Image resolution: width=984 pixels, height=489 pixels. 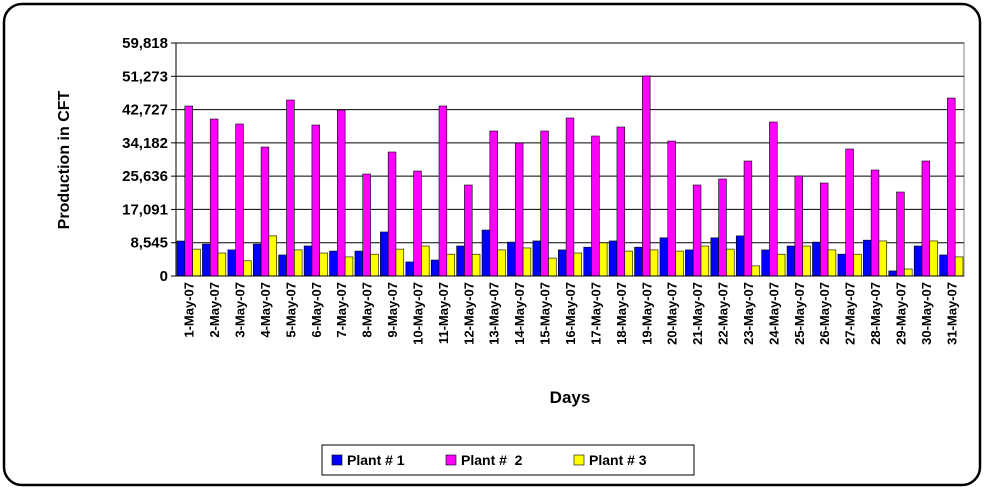 I want to click on x-tick-label: 15-May-07, so click(x=545, y=313).